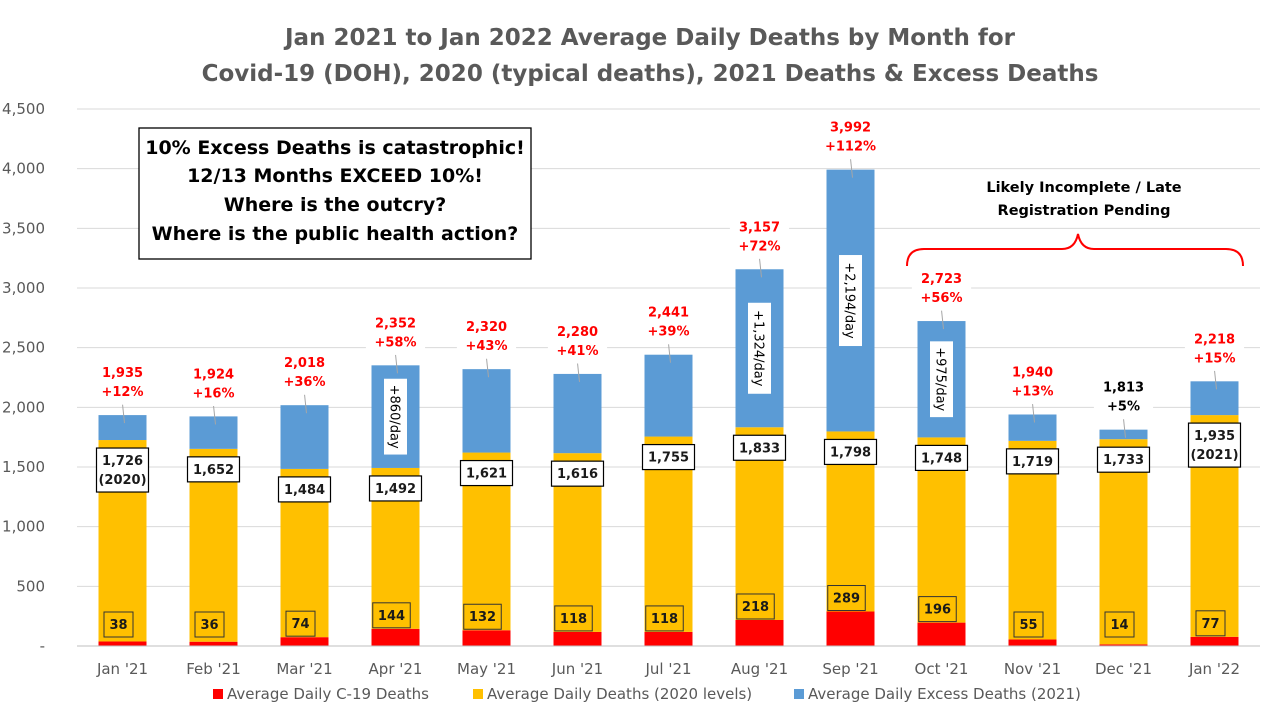 This screenshot has height=720, width=1280. Describe the element at coordinates (335, 176) in the screenshot. I see `annotation-note-line-2: 12/13 Months EXCEED 10%!` at that location.